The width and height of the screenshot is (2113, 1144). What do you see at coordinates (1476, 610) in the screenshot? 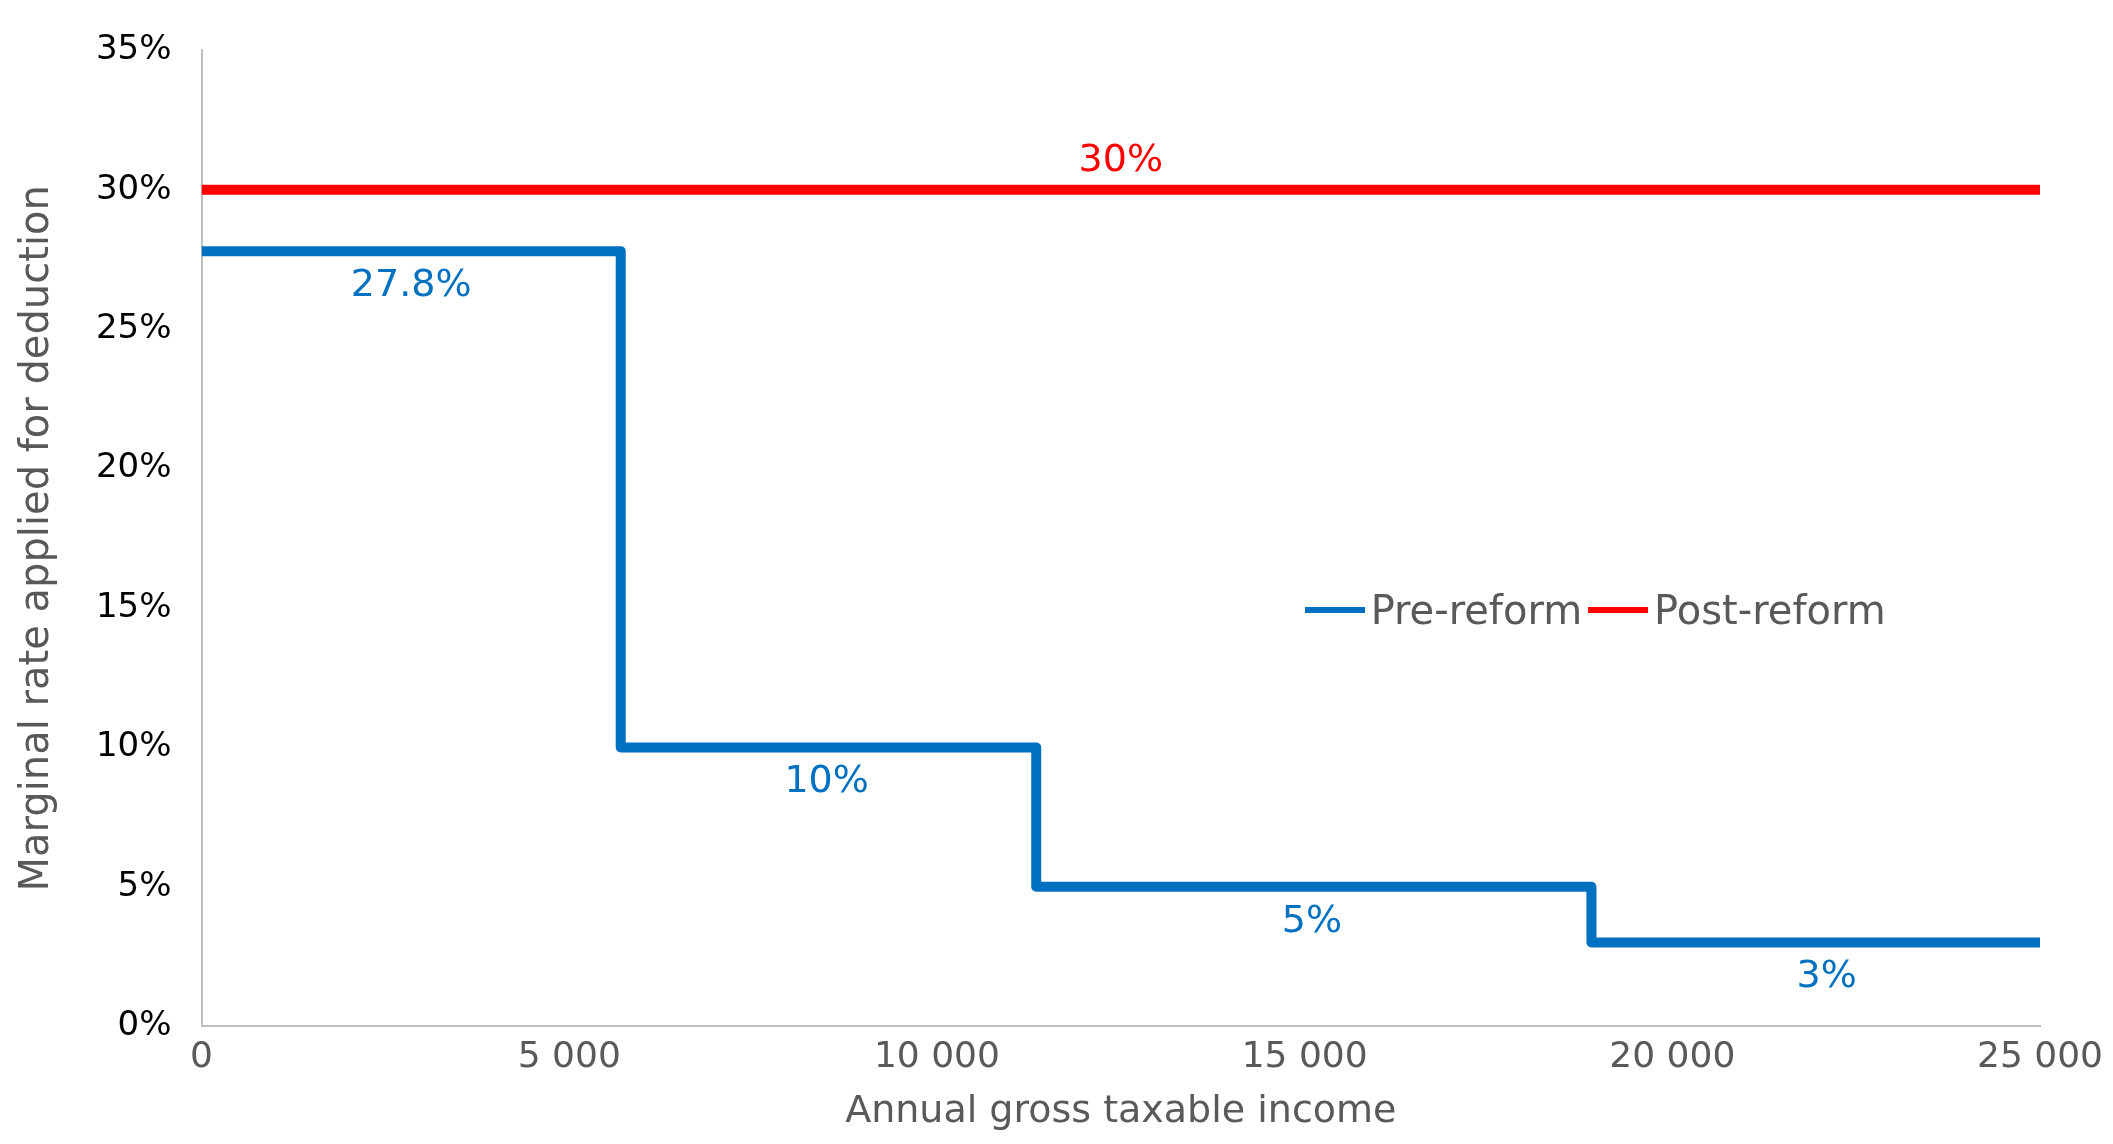
I see `legend-label: Pre-reform` at bounding box center [1476, 610].